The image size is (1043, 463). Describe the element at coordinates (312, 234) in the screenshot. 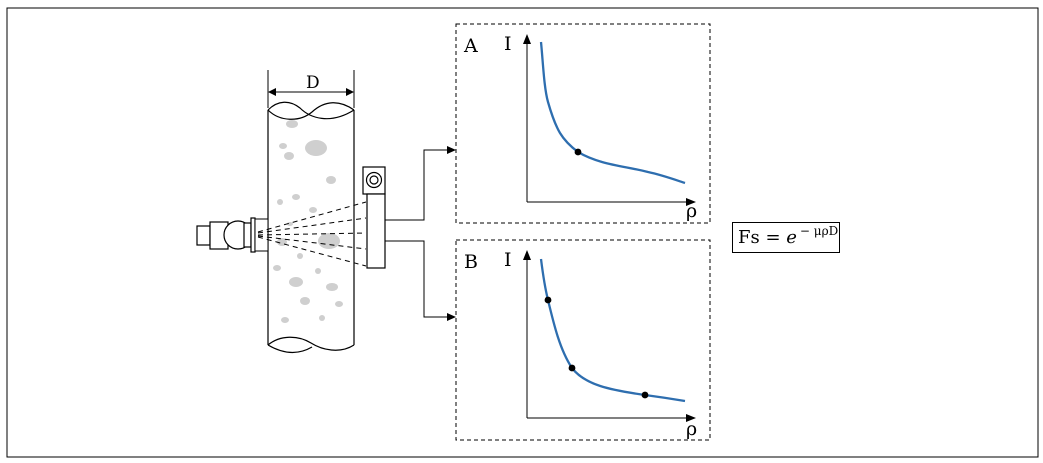

I see `radiation-beams` at that location.